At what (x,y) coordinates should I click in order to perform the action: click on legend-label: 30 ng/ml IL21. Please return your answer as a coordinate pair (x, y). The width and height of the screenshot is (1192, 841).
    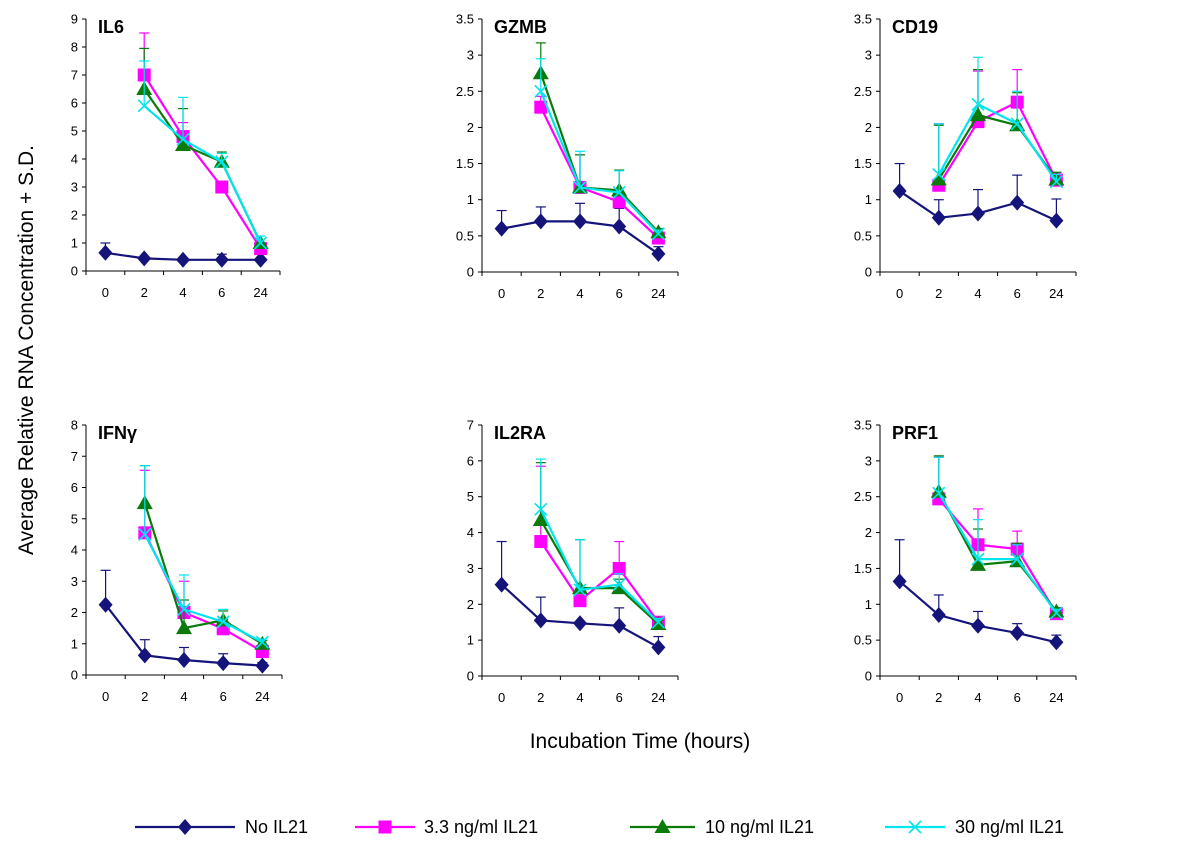
    Looking at the image, I should click on (1009, 827).